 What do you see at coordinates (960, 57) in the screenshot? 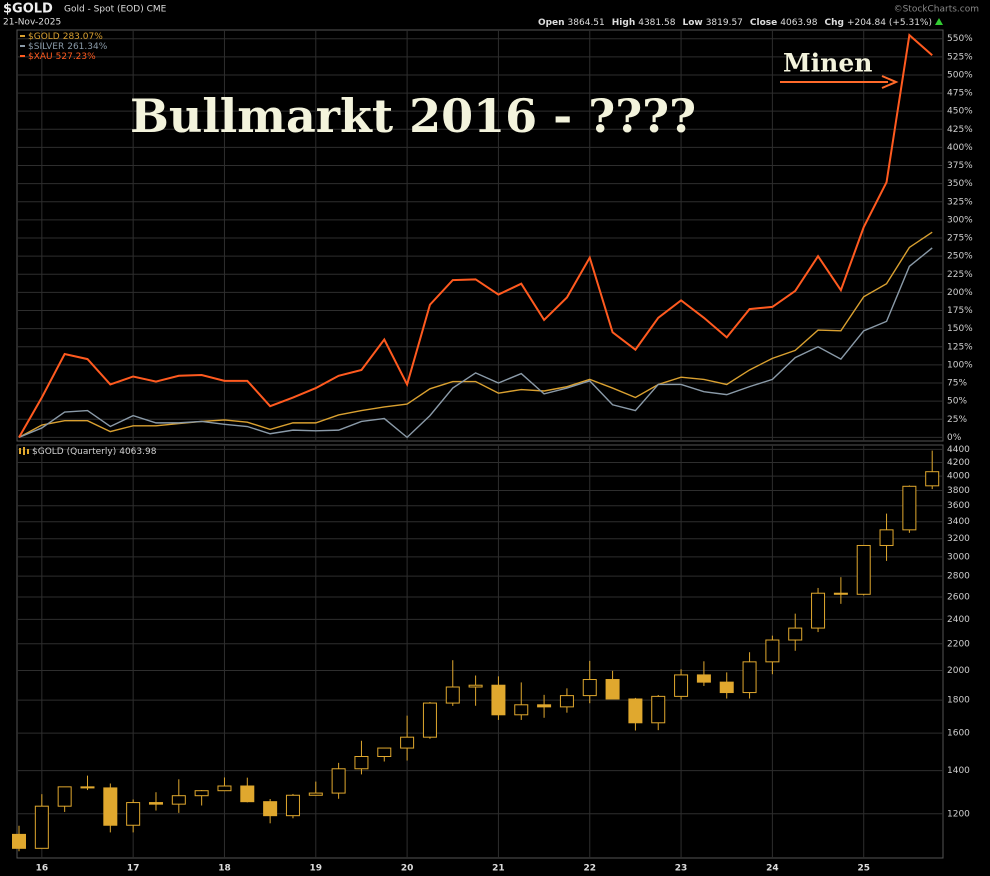
I see `y-tick-label: 525%` at bounding box center [960, 57].